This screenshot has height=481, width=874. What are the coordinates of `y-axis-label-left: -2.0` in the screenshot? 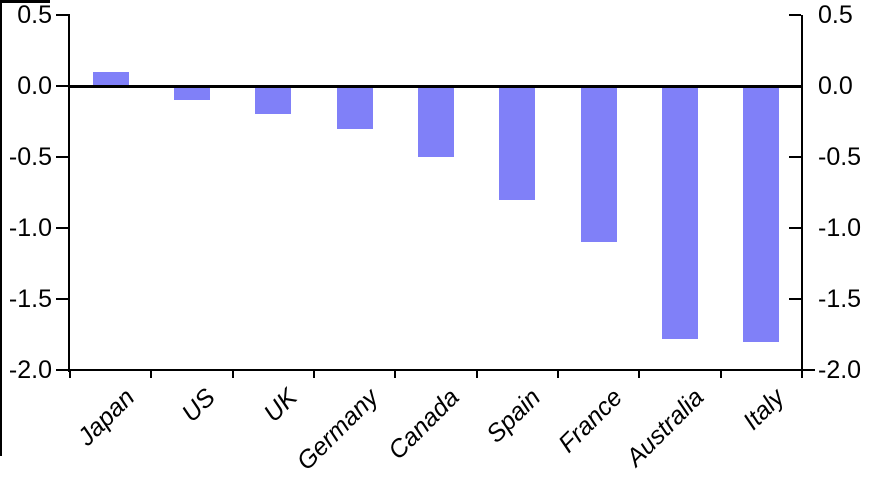 It's located at (30, 370).